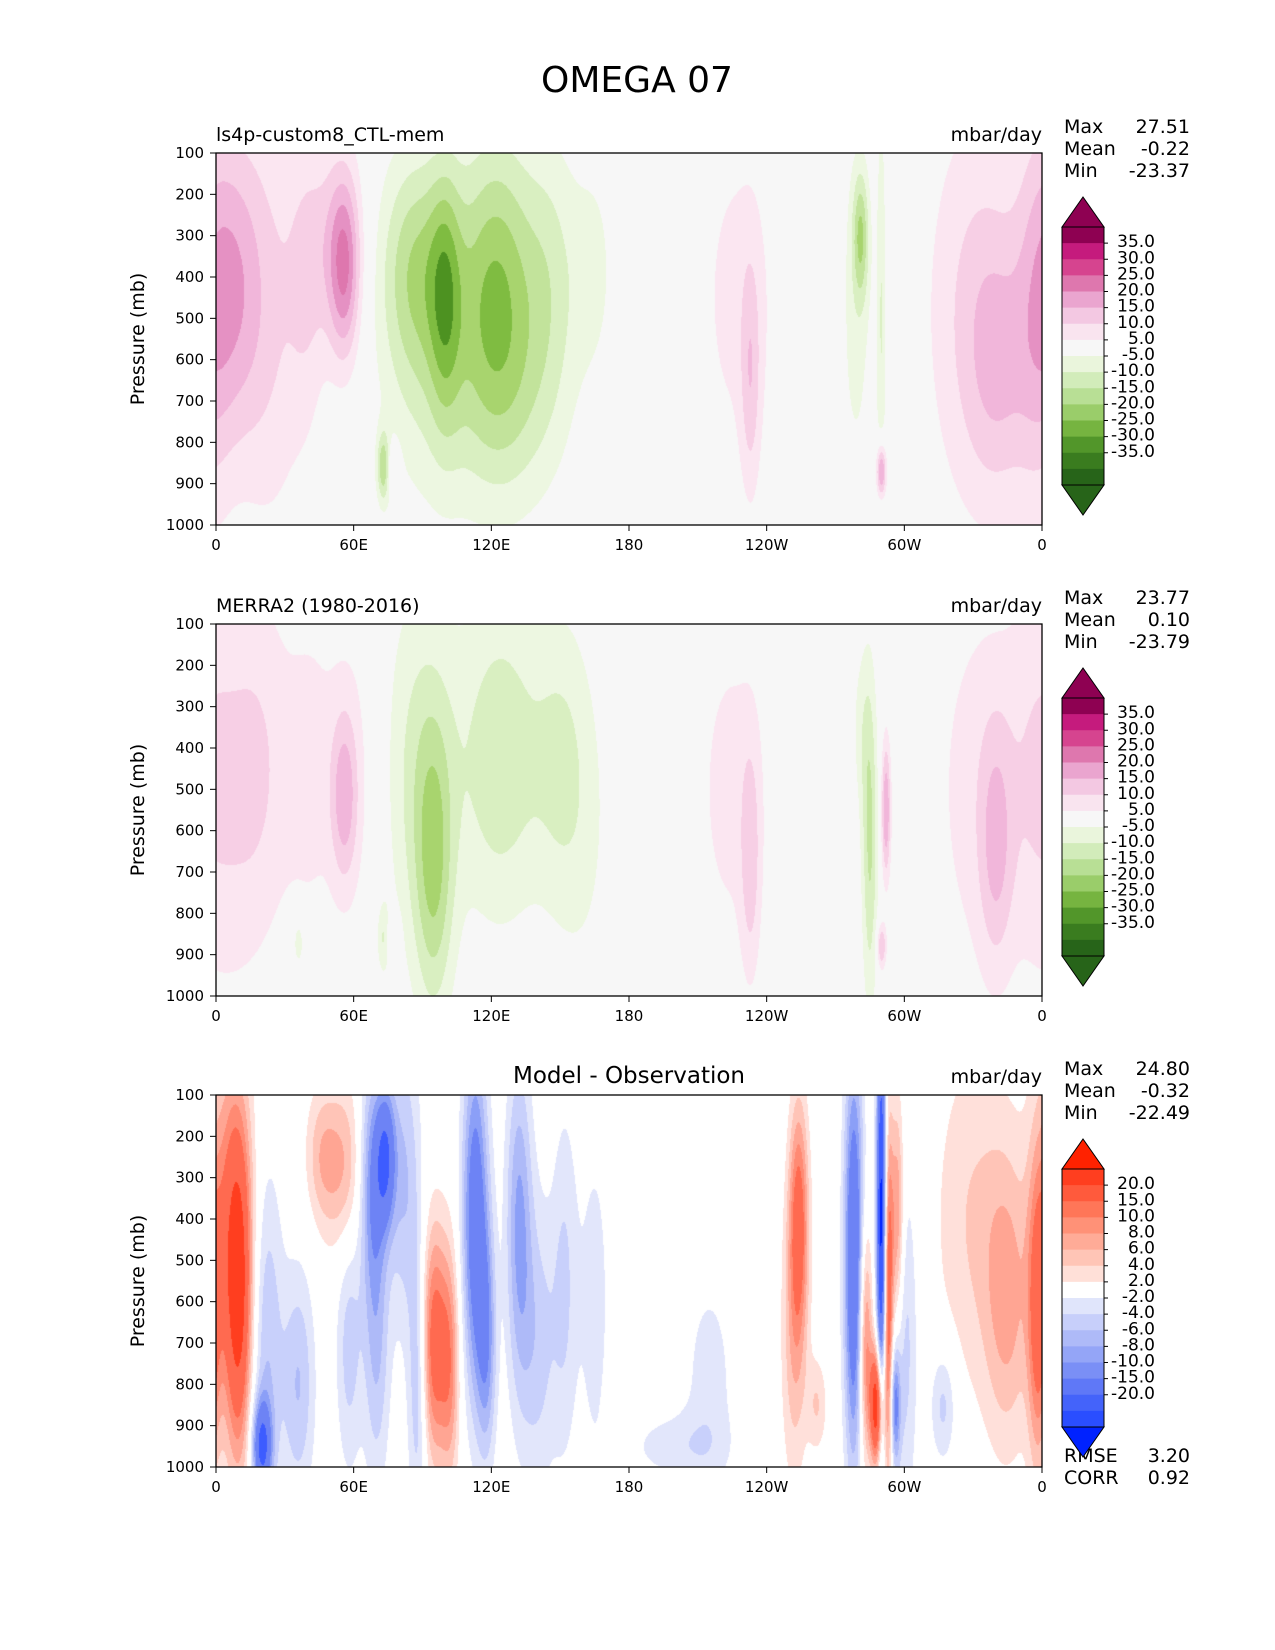 This screenshot has width=1275, height=1650. What do you see at coordinates (1141, 810) in the screenshot?
I see `colorbar-label: 5.0` at bounding box center [1141, 810].